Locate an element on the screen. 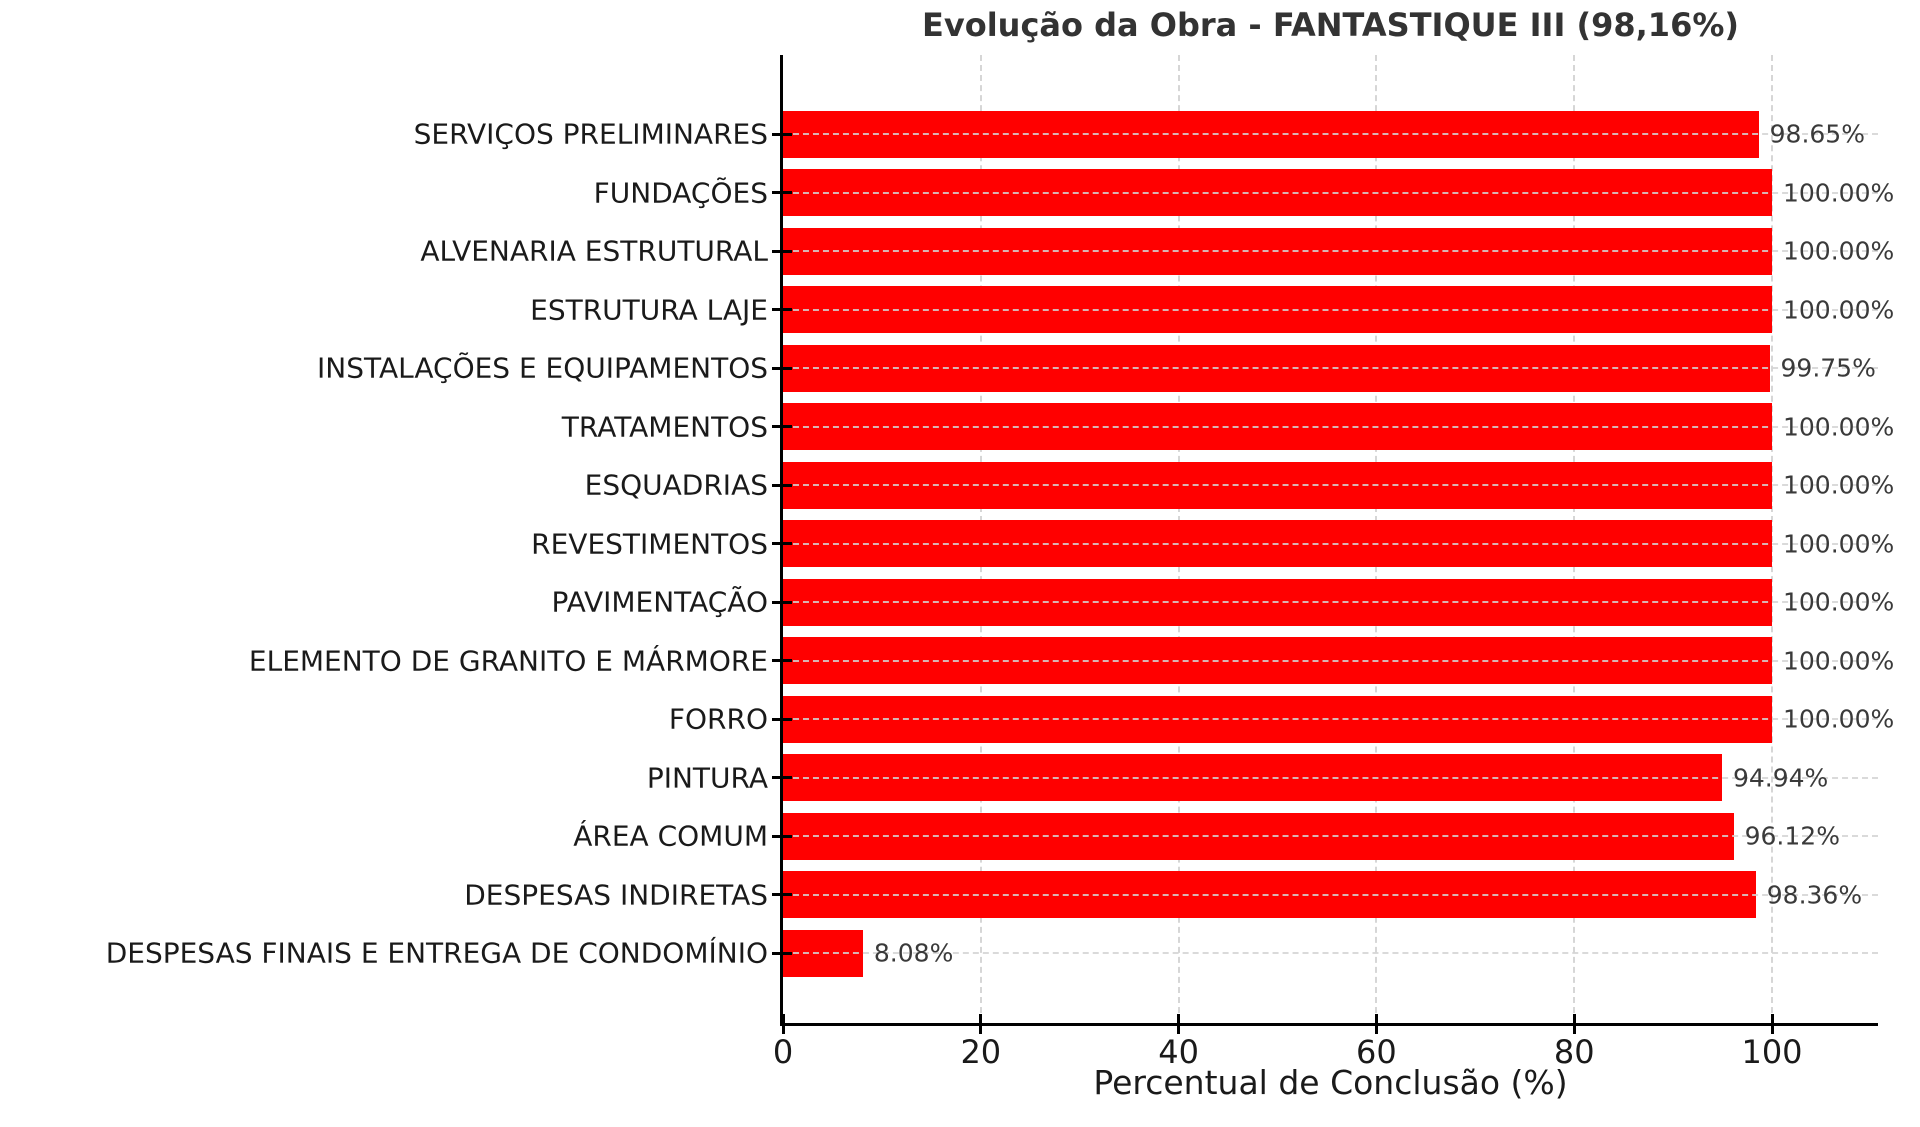 The image size is (1920, 1127). category-label: PINTURA is located at coordinates (707, 777).